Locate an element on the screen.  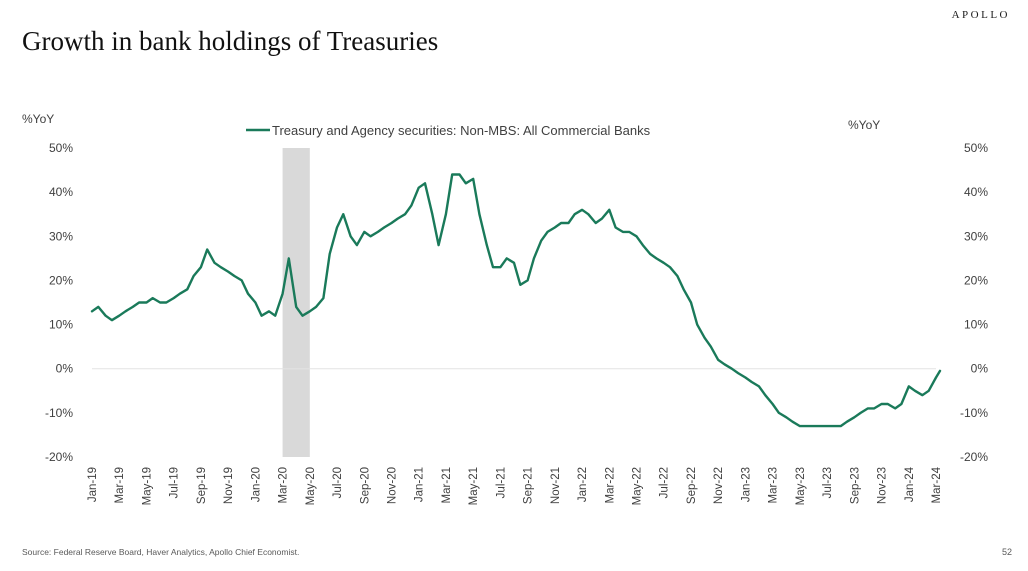
x-tick-label: Jul-20 is located at coordinates (338, 482).